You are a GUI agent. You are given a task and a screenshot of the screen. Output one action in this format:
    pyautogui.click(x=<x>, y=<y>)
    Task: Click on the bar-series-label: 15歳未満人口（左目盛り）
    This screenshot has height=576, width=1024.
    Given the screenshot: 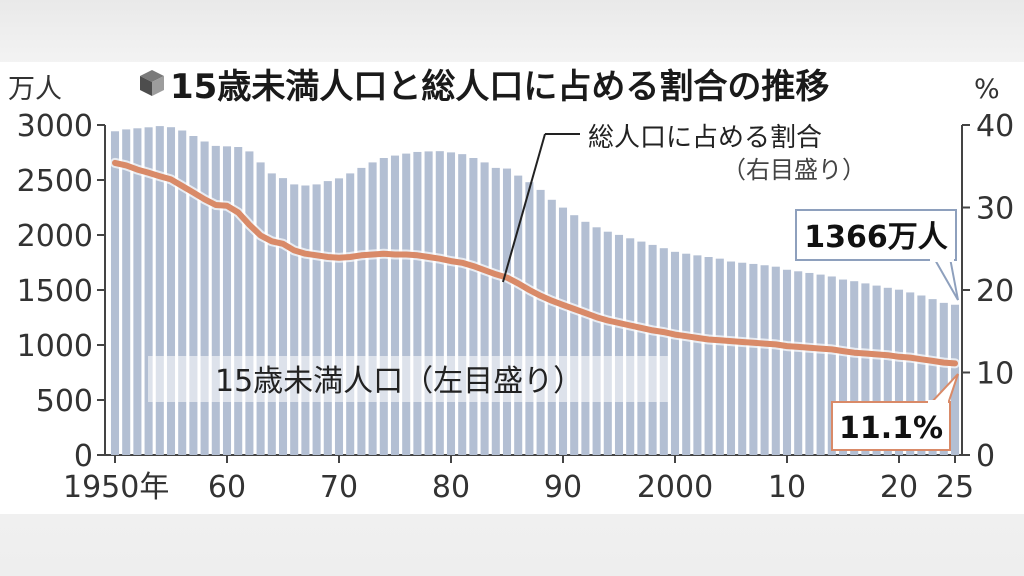 What is the action you would take?
    pyautogui.click(x=399, y=381)
    